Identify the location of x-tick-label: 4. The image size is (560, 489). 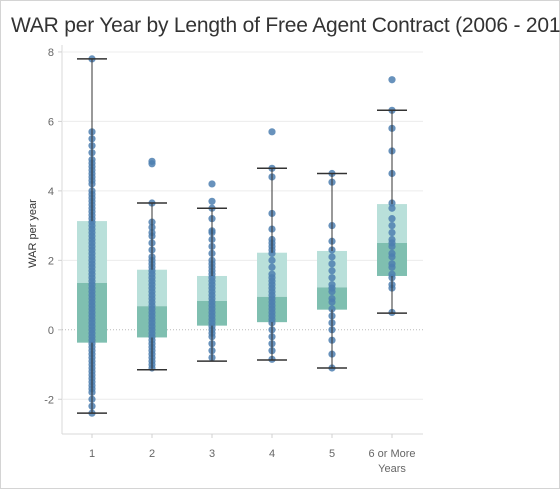
(272, 454).